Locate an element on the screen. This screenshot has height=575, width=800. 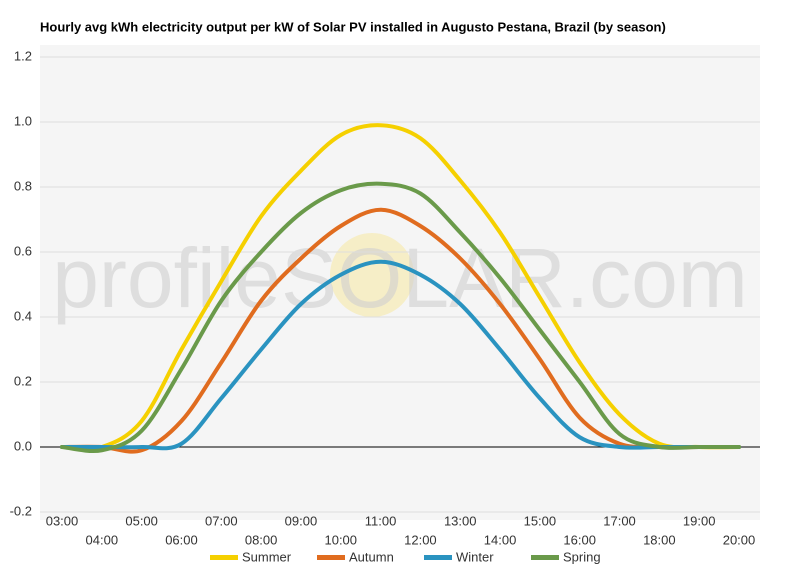
legend-label: Spring is located at coordinates (582, 556).